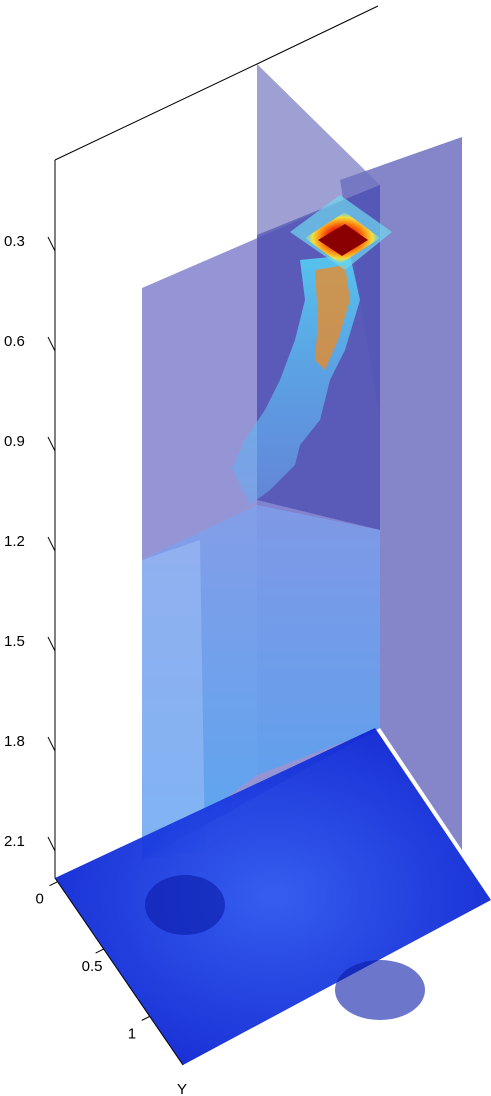  Describe the element at coordinates (343, 240) in the screenshot. I see `hotspot-core` at that location.